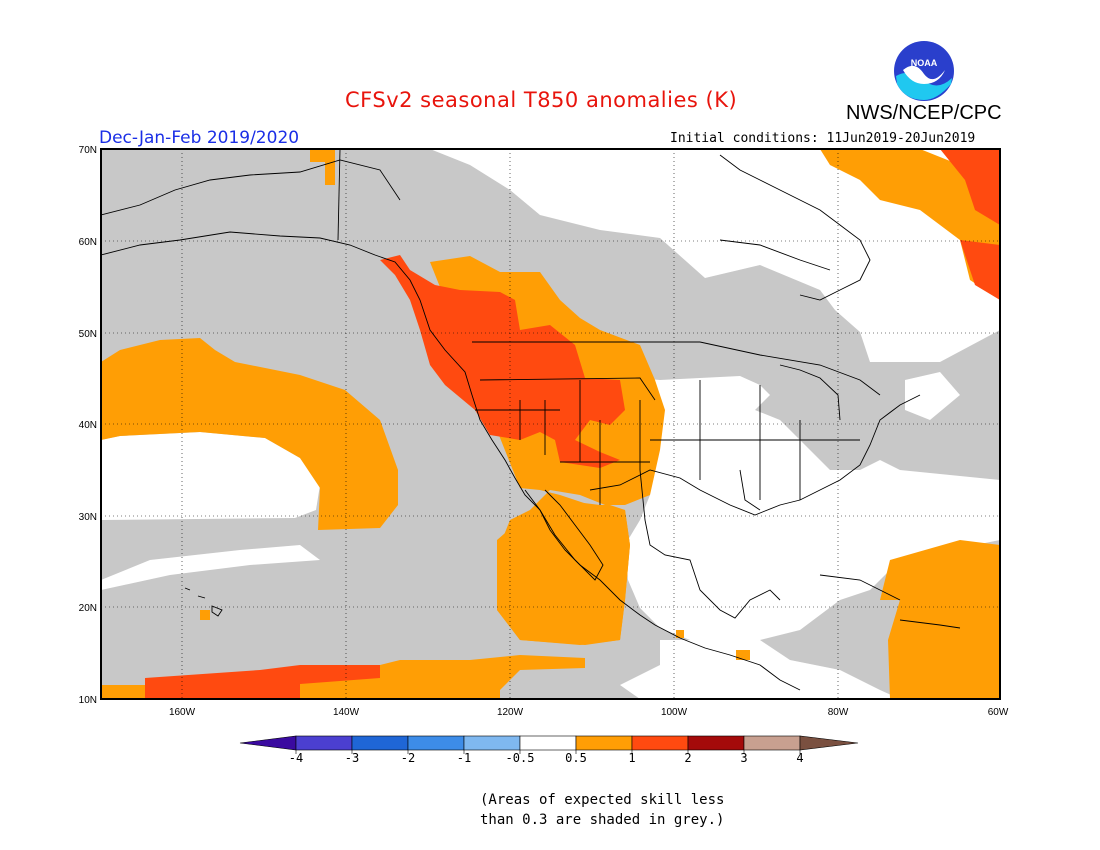  What do you see at coordinates (924, 113) in the screenshot?
I see `org-label: NWS/NCEP/CPC` at bounding box center [924, 113].